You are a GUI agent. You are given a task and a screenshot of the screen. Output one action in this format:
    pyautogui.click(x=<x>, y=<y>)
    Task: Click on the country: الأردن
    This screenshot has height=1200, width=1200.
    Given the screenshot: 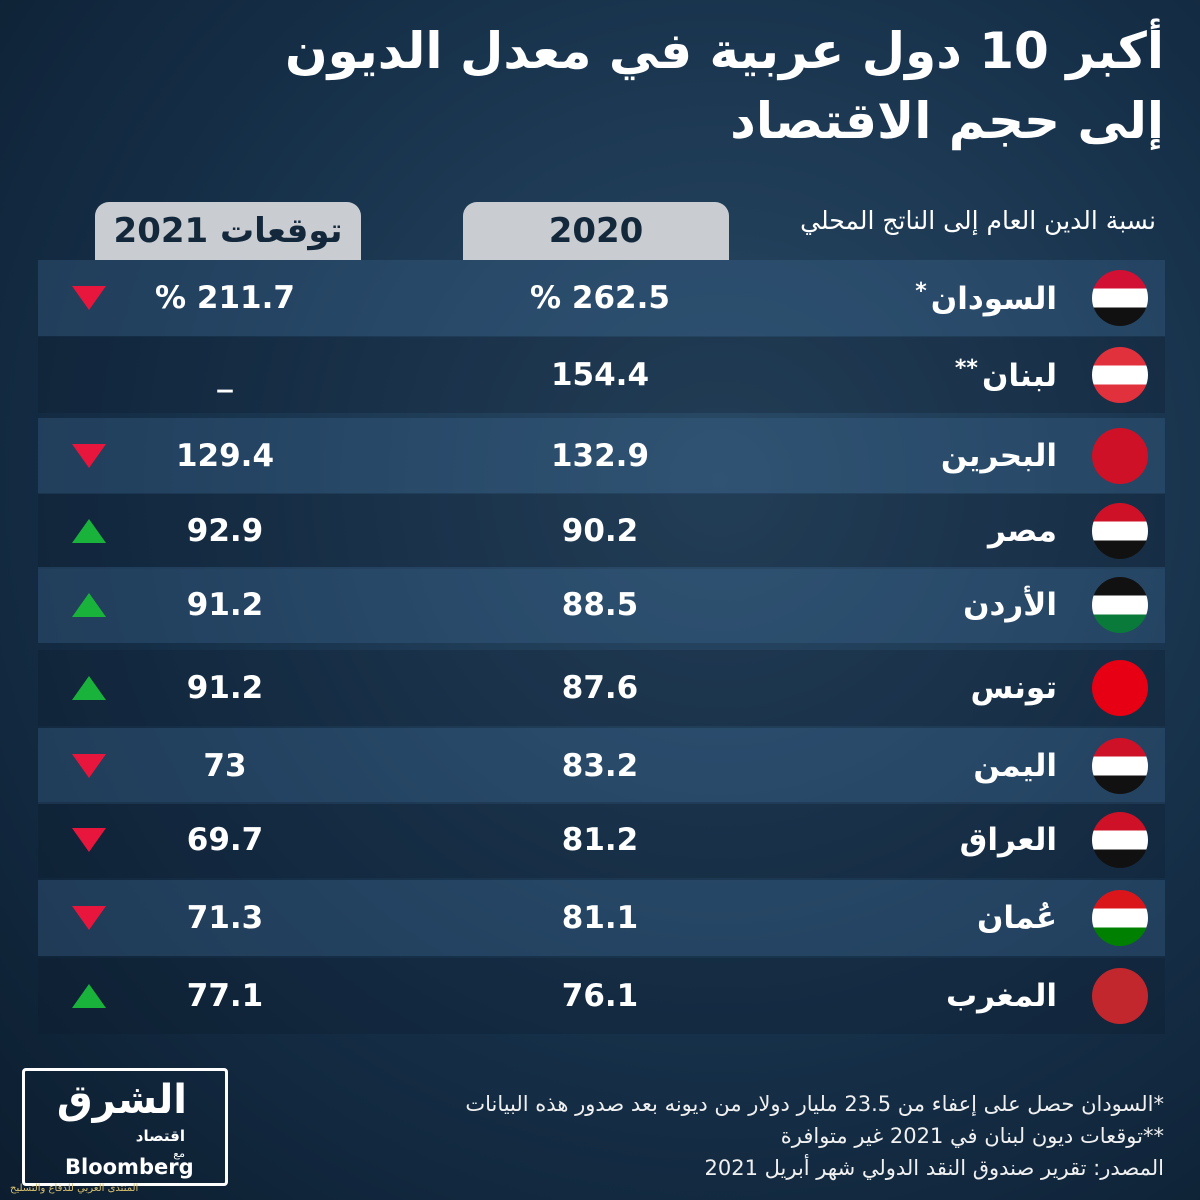 What is the action you would take?
    pyautogui.click(x=1010, y=605)
    